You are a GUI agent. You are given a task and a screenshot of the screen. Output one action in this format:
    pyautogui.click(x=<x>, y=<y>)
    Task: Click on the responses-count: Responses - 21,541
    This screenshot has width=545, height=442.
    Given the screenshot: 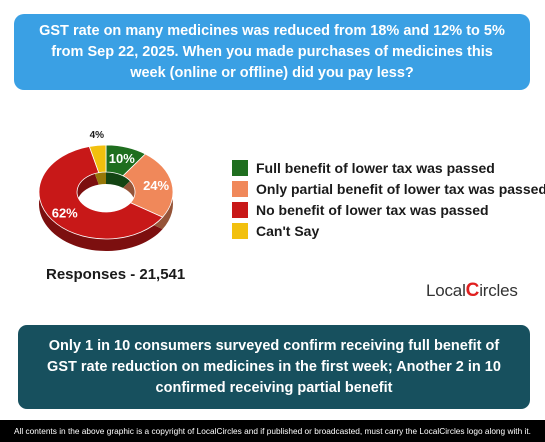 What is the action you would take?
    pyautogui.click(x=116, y=274)
    